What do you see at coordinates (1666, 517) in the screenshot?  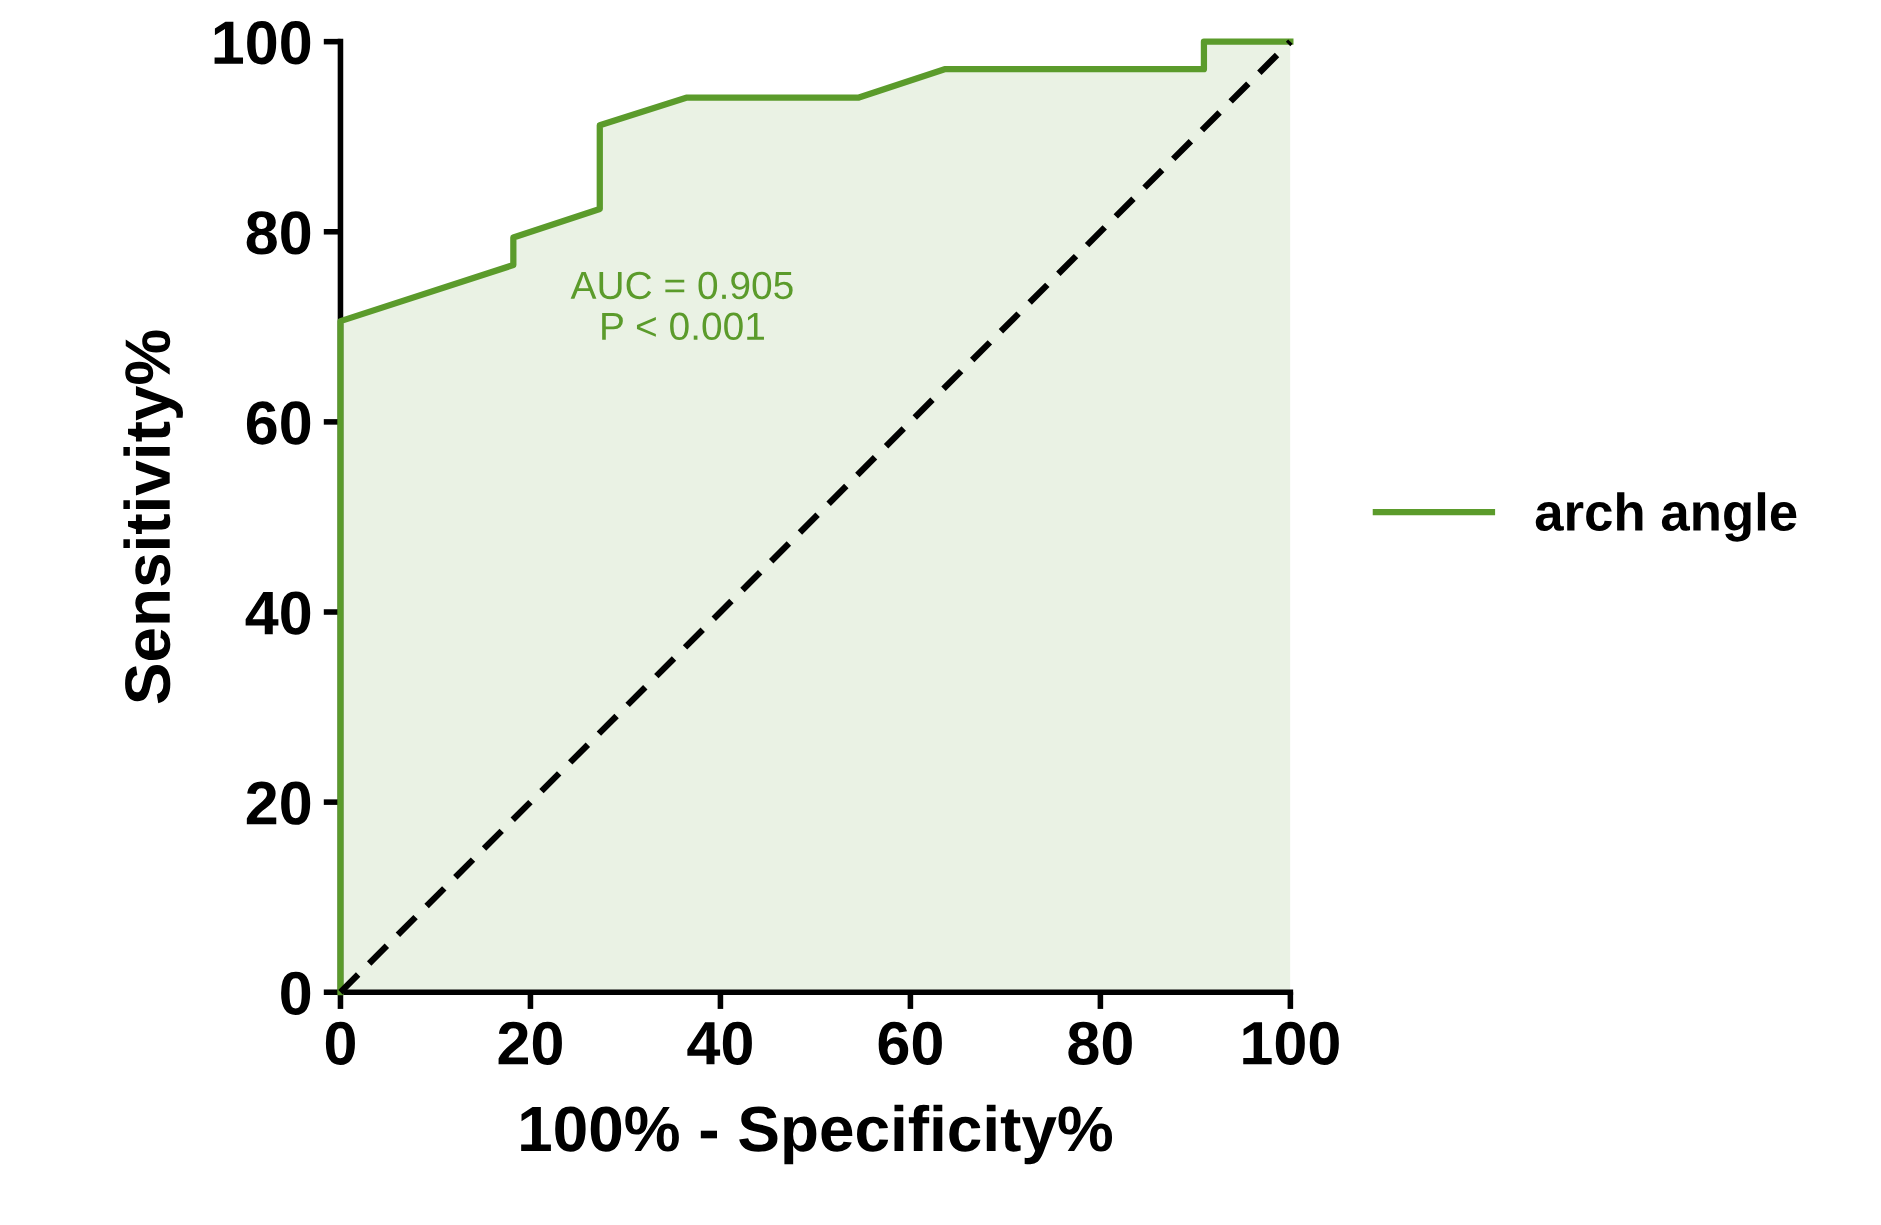 I see `legend-label: arch angle` at bounding box center [1666, 517].